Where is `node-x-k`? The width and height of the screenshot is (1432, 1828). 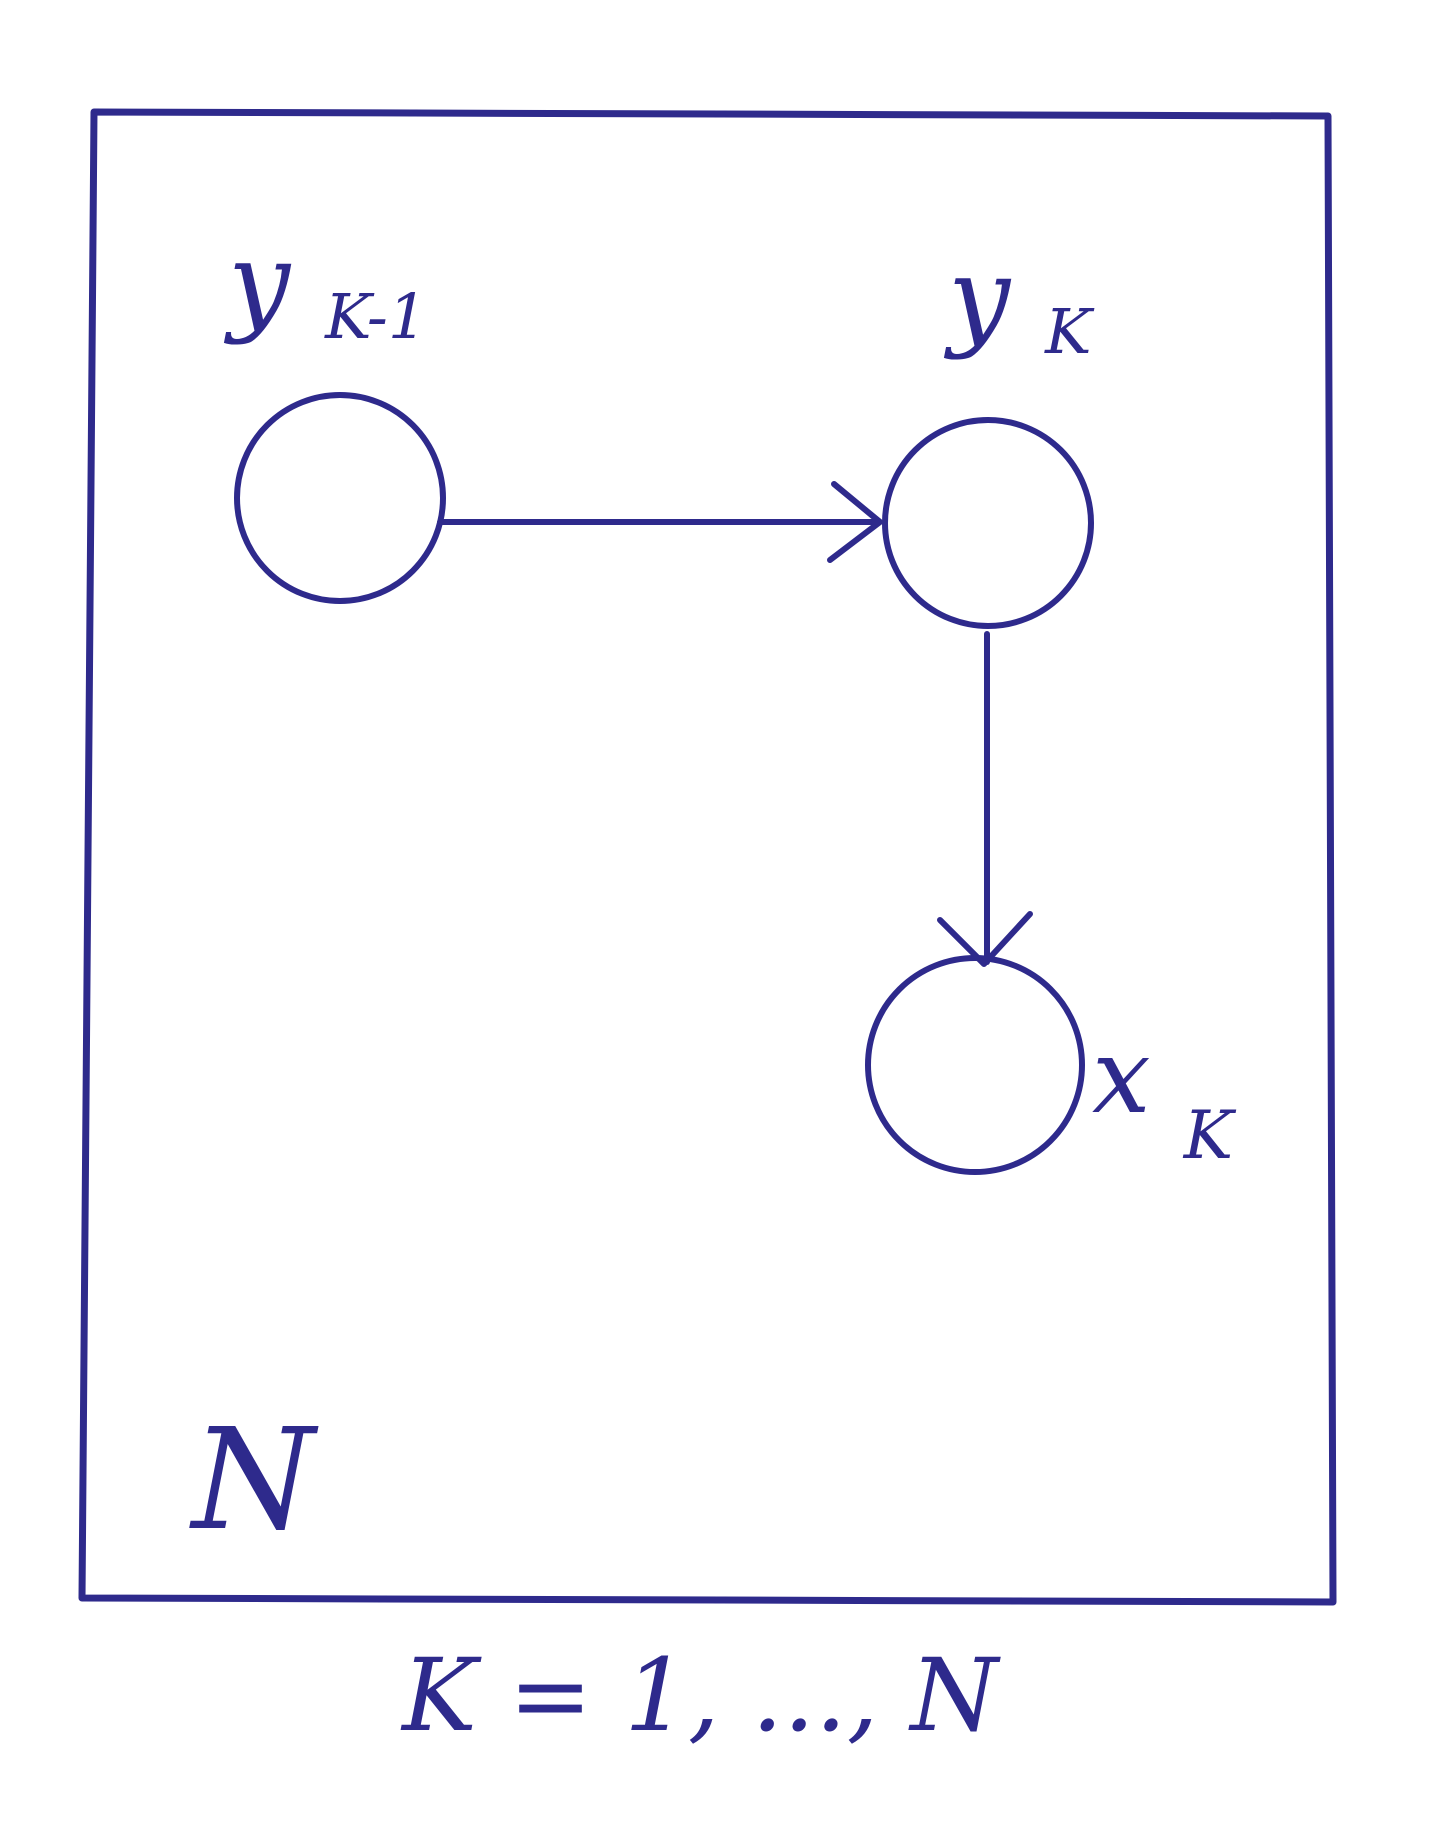
node-x-k is located at coordinates (975, 1065).